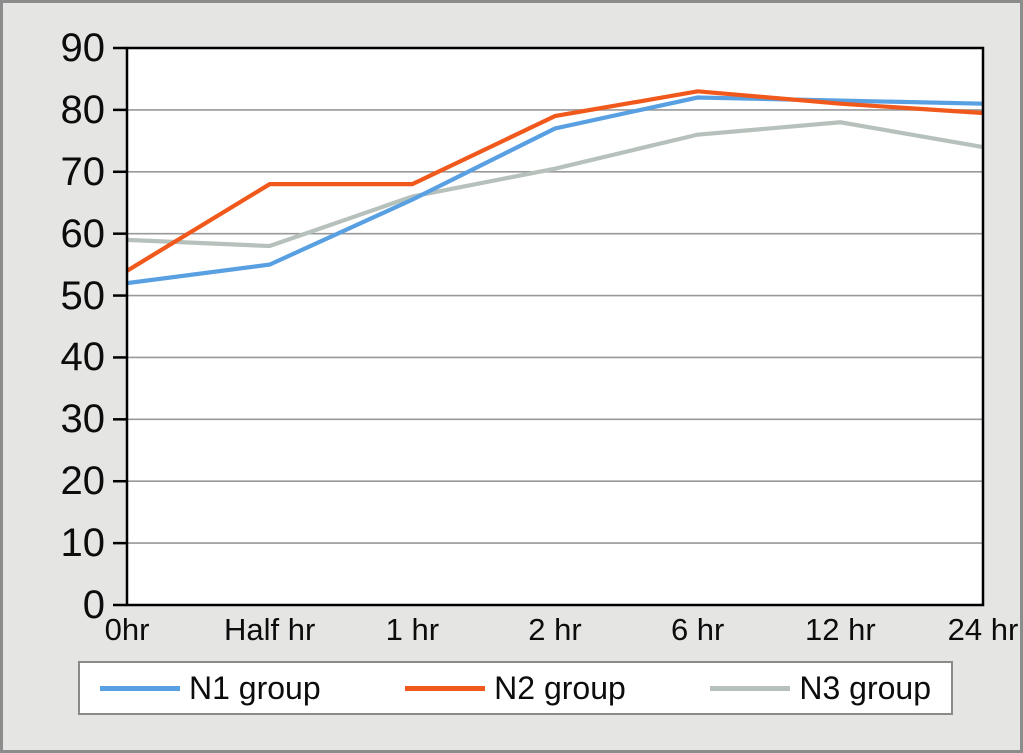 The image size is (1023, 753). I want to click on n1-line-swatch, so click(140, 688).